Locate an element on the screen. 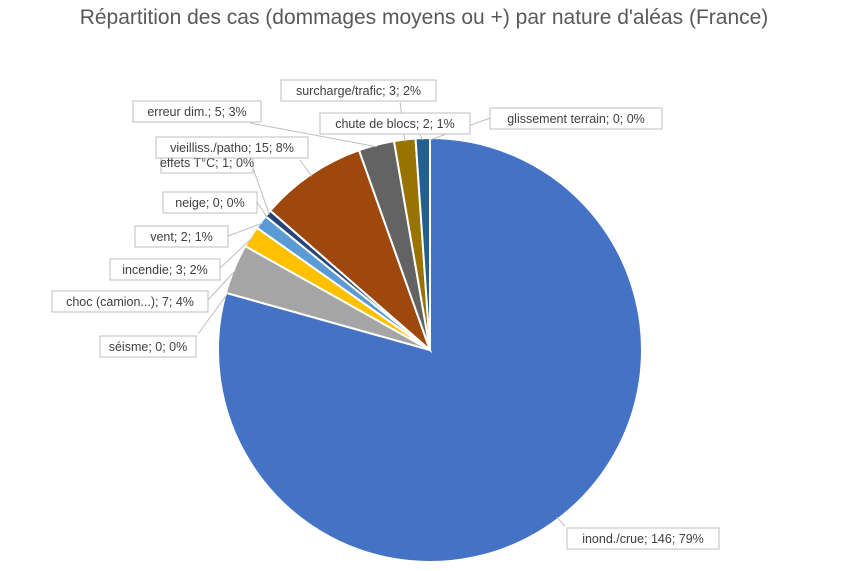 The image size is (848, 571). data-label-6: effets T°C; 1; 0% is located at coordinates (207, 163).